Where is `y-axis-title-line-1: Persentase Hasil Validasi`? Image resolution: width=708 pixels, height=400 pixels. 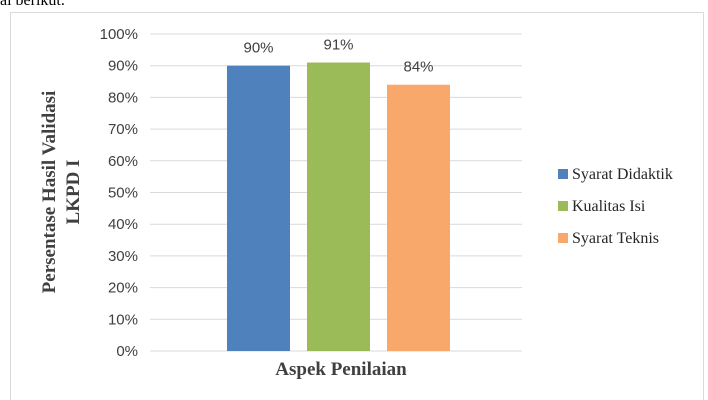 y-axis-title-line-1: Persentase Hasil Validasi is located at coordinates (49, 192).